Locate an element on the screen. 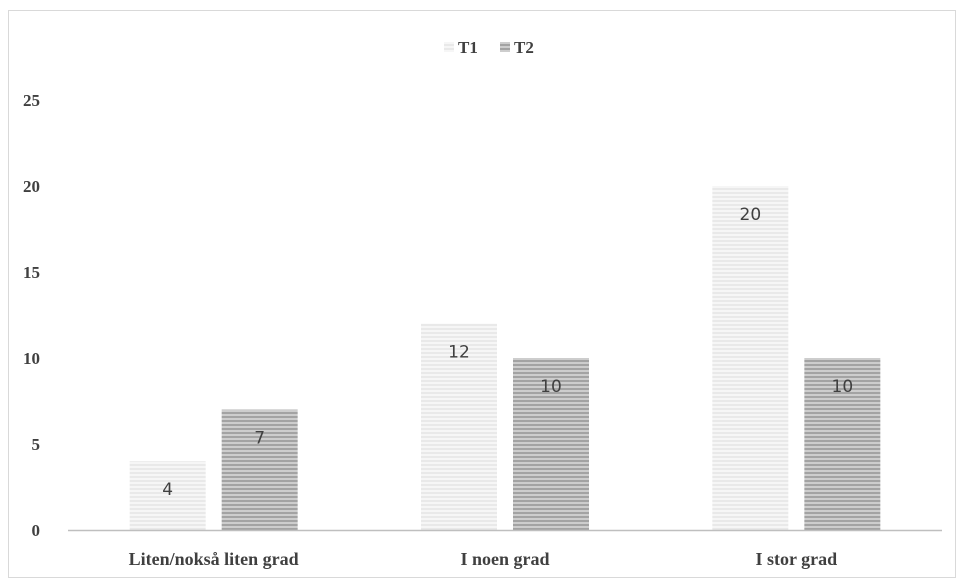 This screenshot has width=962, height=583. data-label: 12 is located at coordinates (459, 353).